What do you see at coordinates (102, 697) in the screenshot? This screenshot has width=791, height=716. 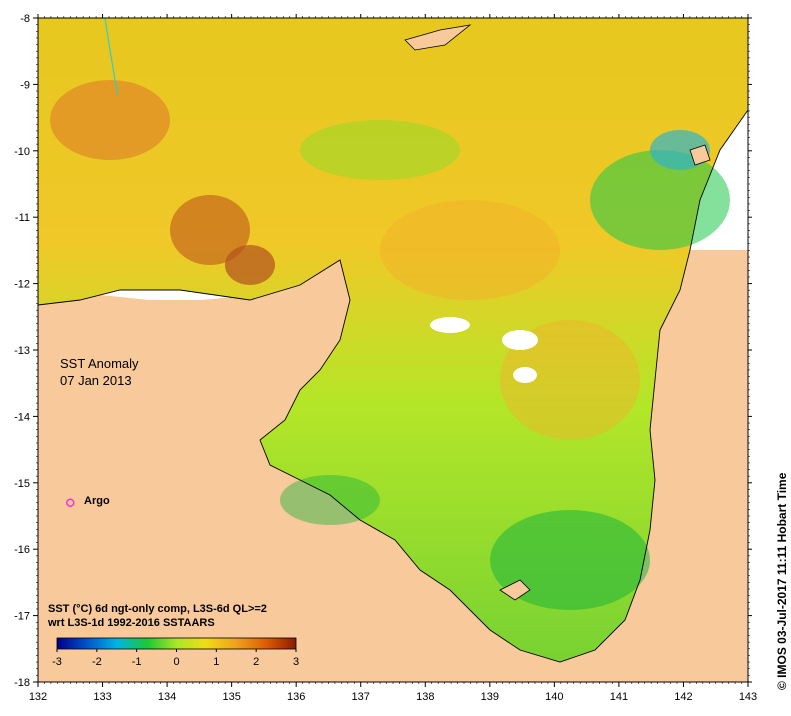 I see `x-tick-label: 133` at bounding box center [102, 697].